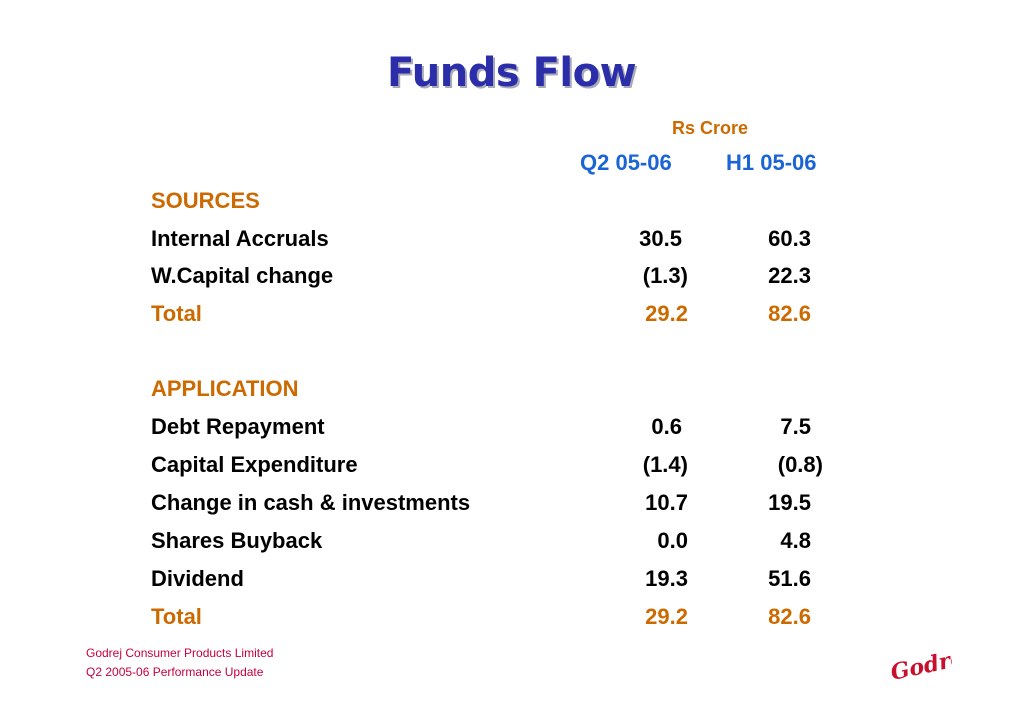 The height and width of the screenshot is (708, 1023). What do you see at coordinates (197, 578) in the screenshot?
I see `row-label: Dividend` at bounding box center [197, 578].